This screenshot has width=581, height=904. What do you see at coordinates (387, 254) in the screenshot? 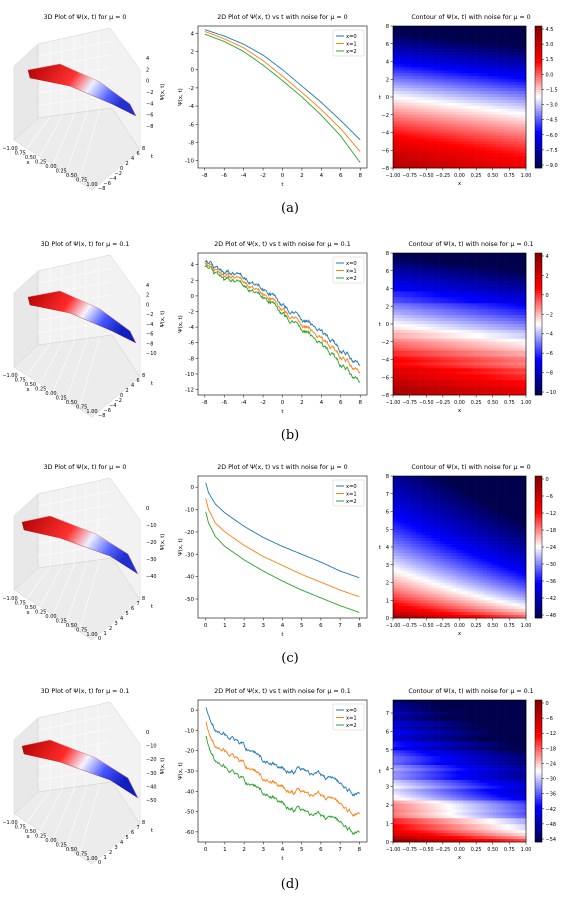
I see `y-tick-label: 8` at bounding box center [387, 254].